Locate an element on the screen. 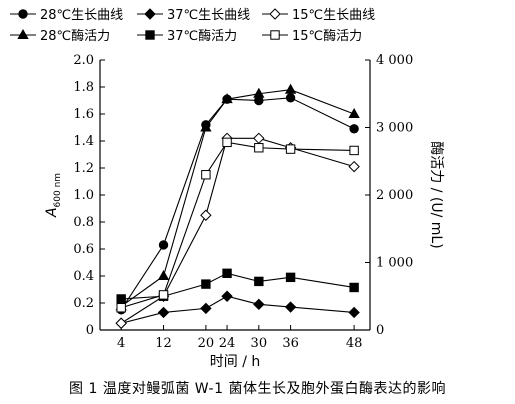 The image size is (515, 404). x-tick-label: 4 is located at coordinates (121, 343).